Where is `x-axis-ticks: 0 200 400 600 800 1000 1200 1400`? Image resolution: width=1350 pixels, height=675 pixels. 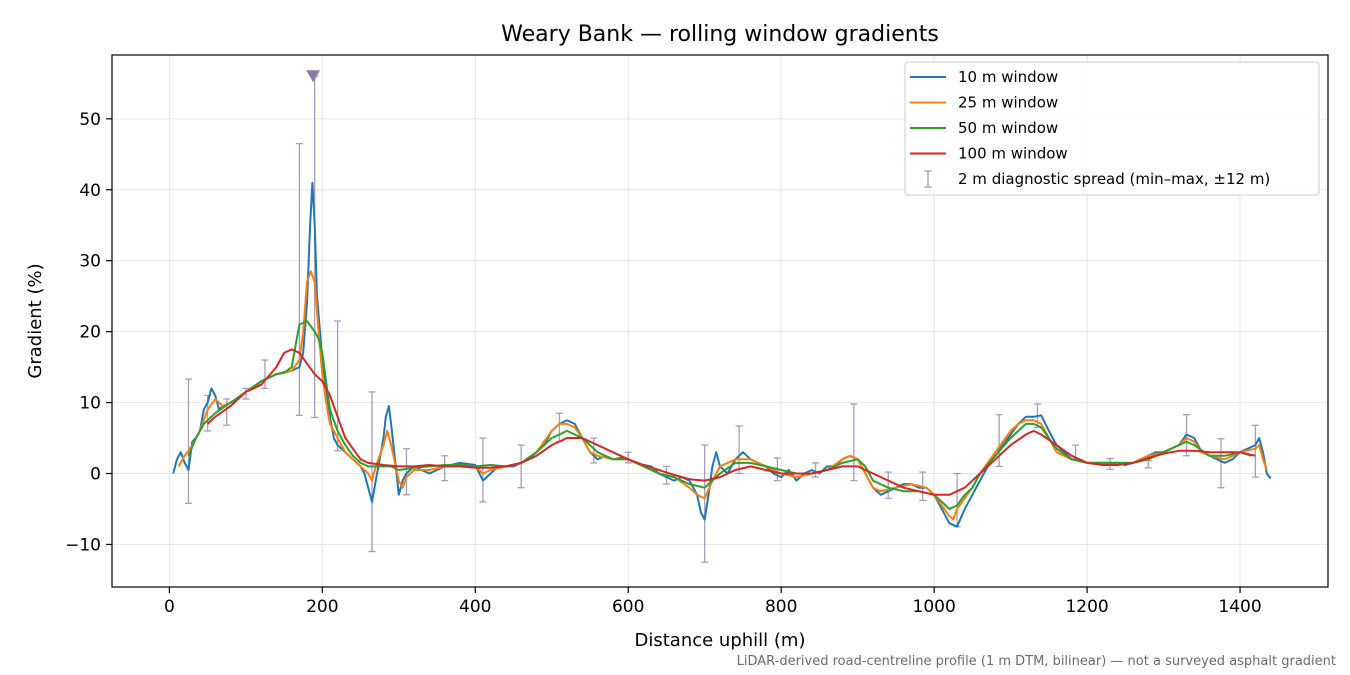
x-axis-ticks: 0 200 400 600 800 1000 1200 1400 is located at coordinates (713, 602).